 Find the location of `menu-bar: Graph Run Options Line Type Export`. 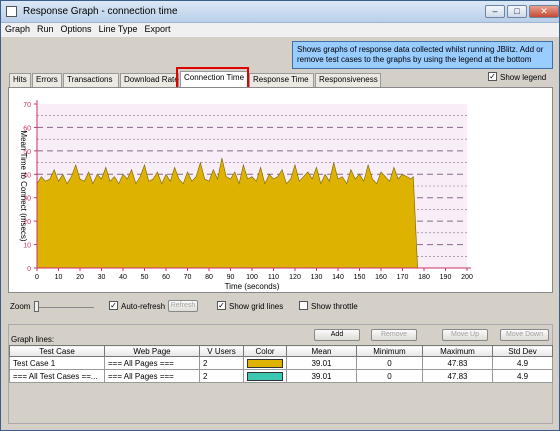

menu-bar: Graph Run Options Line Type Export is located at coordinates (280, 30).